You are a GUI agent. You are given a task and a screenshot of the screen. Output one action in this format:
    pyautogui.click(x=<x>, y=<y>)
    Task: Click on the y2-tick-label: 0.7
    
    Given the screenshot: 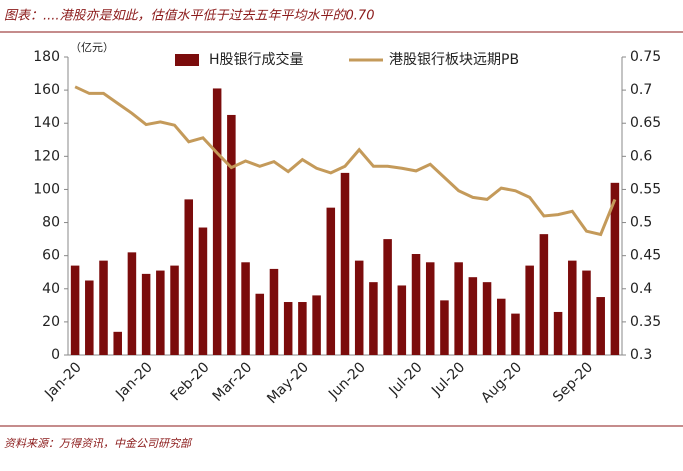 What is the action you would take?
    pyautogui.click(x=641, y=90)
    